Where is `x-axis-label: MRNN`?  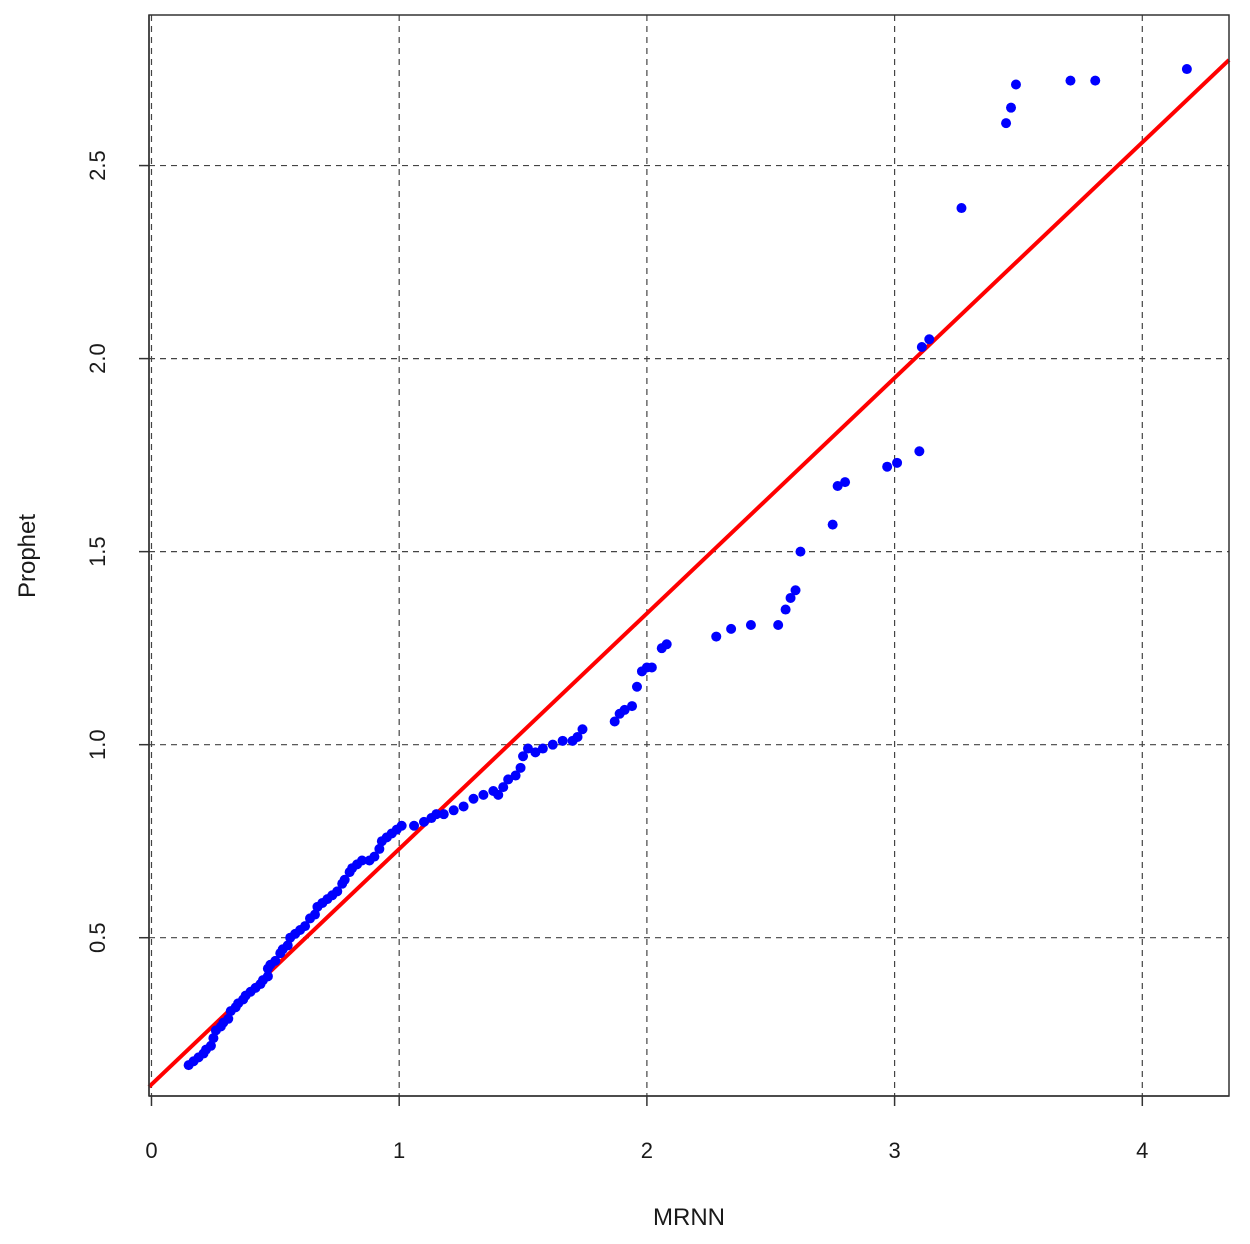
x-axis-label: MRNN is located at coordinates (689, 1217).